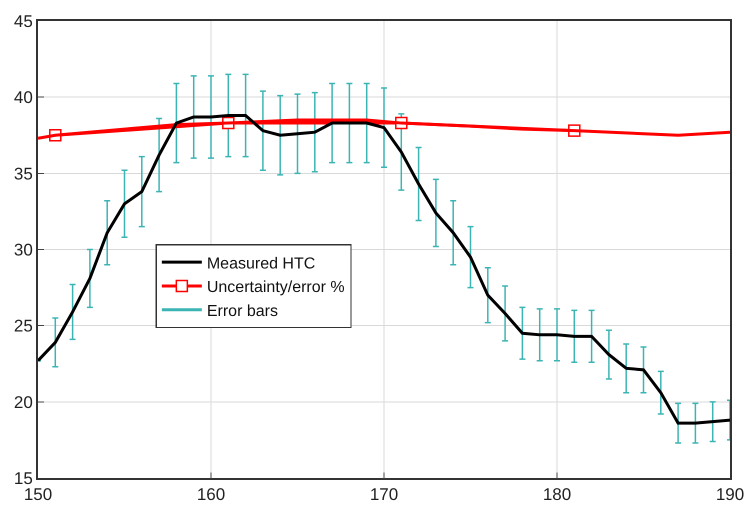  What do you see at coordinates (23, 326) in the screenshot?
I see `y-tick-label: 25` at bounding box center [23, 326].